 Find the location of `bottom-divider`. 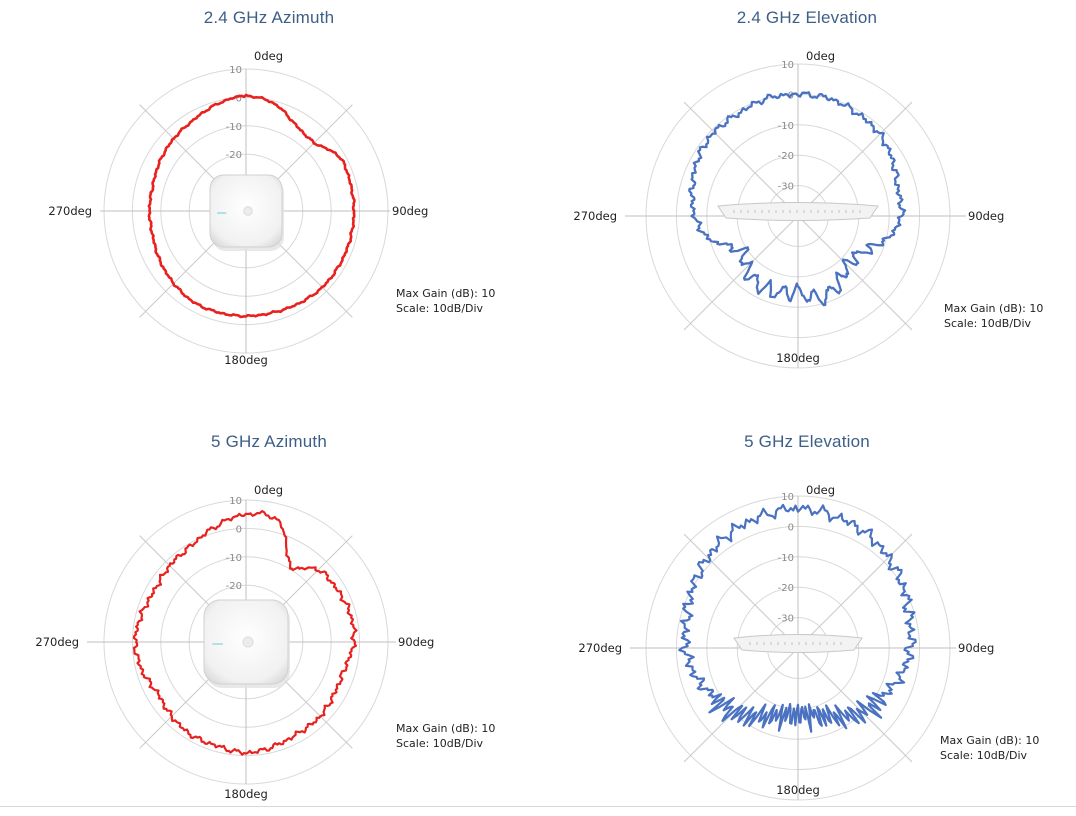

bottom-divider is located at coordinates (538, 806).